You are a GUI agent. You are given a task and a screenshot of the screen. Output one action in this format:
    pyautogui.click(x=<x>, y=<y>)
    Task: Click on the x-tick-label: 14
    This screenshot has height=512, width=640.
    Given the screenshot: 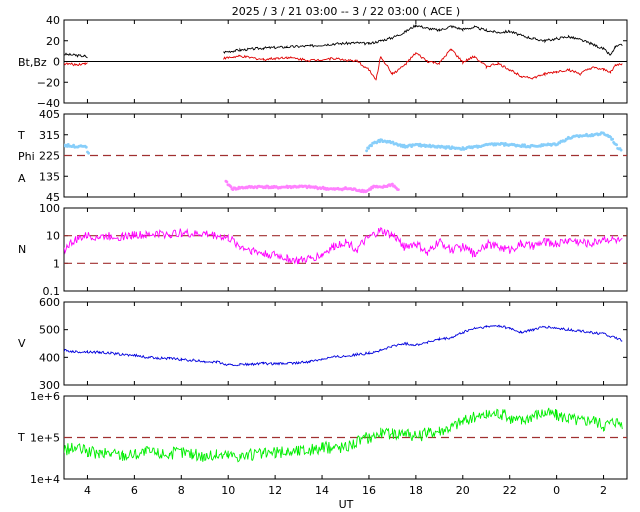 What is the action you would take?
    pyautogui.click(x=322, y=490)
    